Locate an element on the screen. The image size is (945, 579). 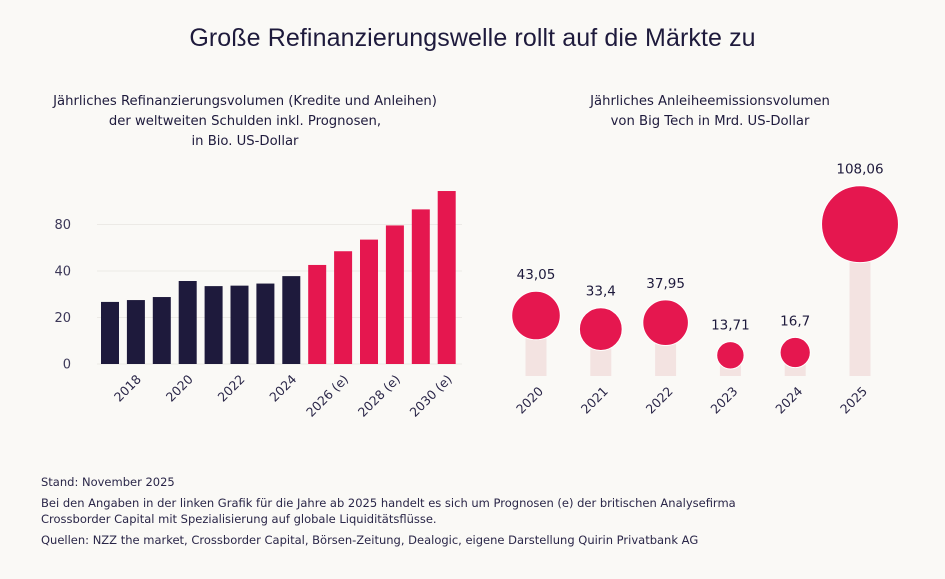
bubble-2022 is located at coordinates (665, 322).